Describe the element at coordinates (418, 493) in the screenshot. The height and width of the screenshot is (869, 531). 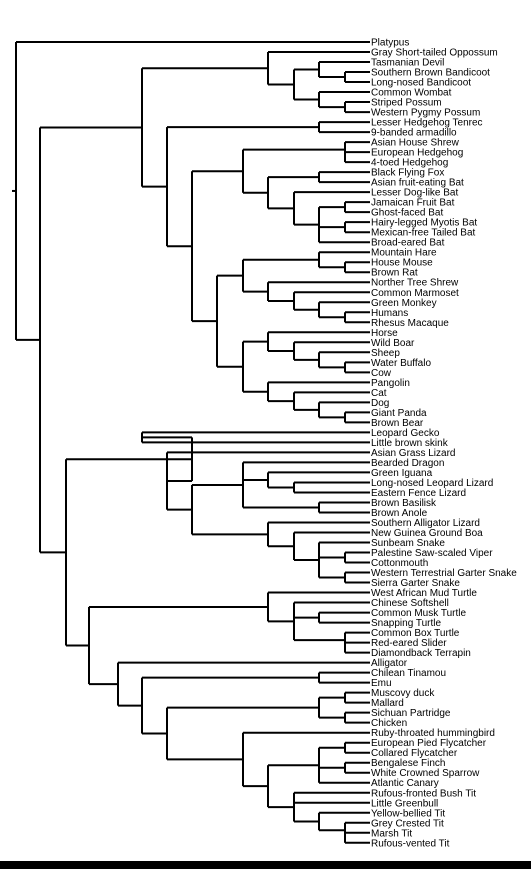
I see `leaf-label: Eastern Fence Lizard` at that location.